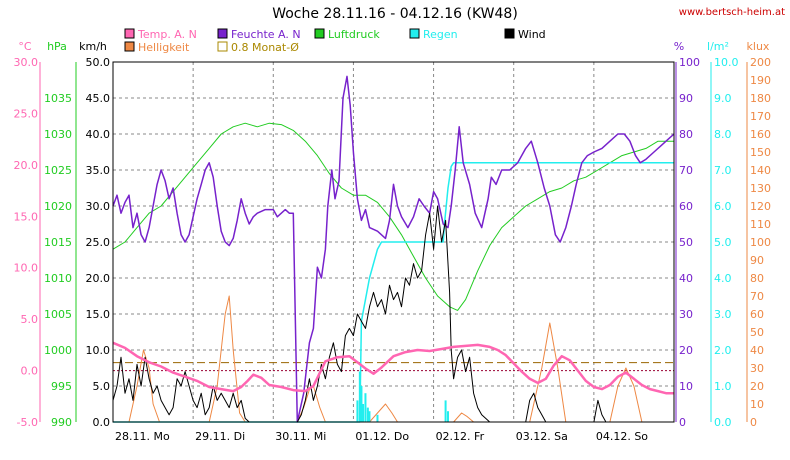 The height and width of the screenshot is (460, 790). Describe the element at coordinates (26, 113) in the screenshot. I see `axis-temp-tick: 25.0` at that location.